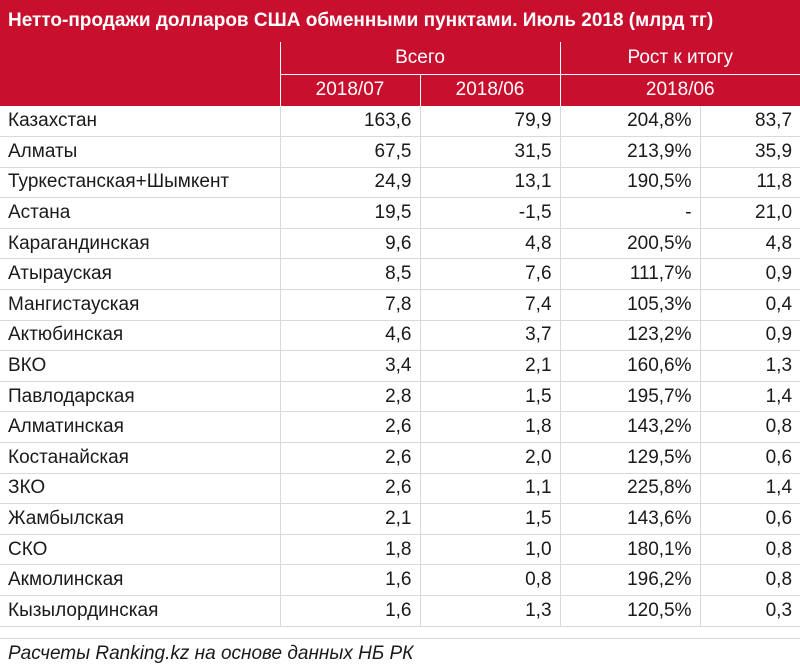 The height and width of the screenshot is (668, 800). I want to click on growth-percent-cell: 129,5%, so click(630, 458).